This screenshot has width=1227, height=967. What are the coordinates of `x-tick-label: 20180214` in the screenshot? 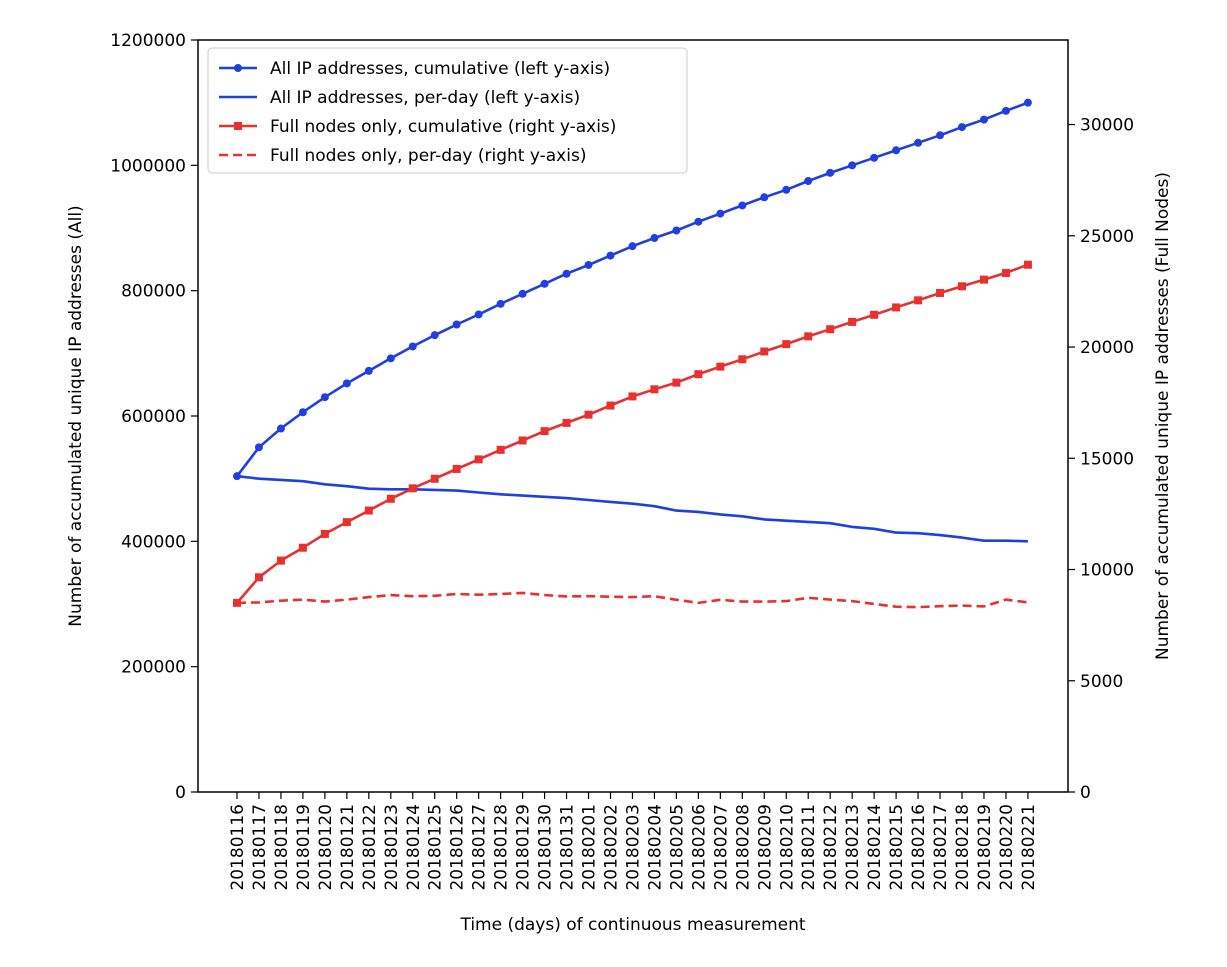 It's located at (875, 847).